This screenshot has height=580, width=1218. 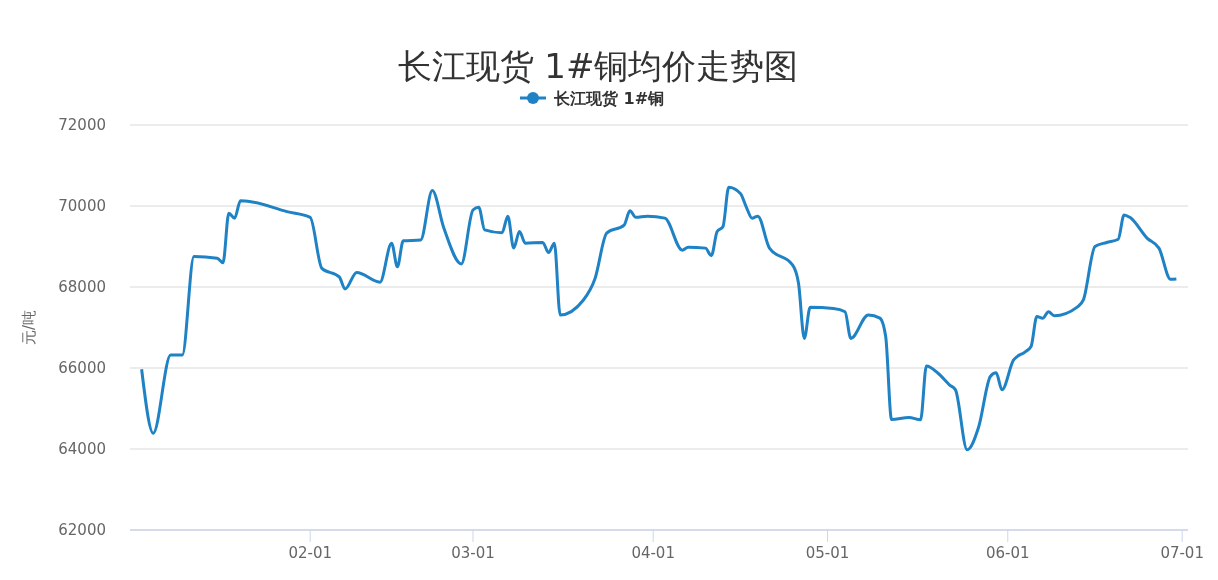 I want to click on y-tick-label: 66000, so click(x=82, y=368).